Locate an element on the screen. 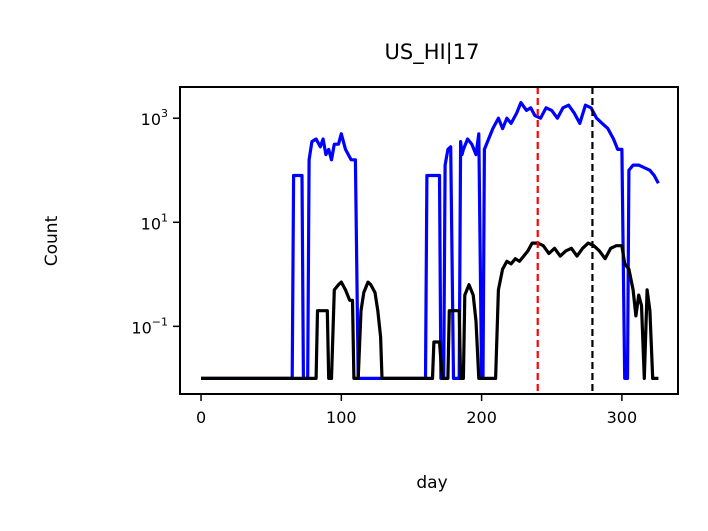 This screenshot has width=708, height=531. x-tick-label: 100 is located at coordinates (341, 417).